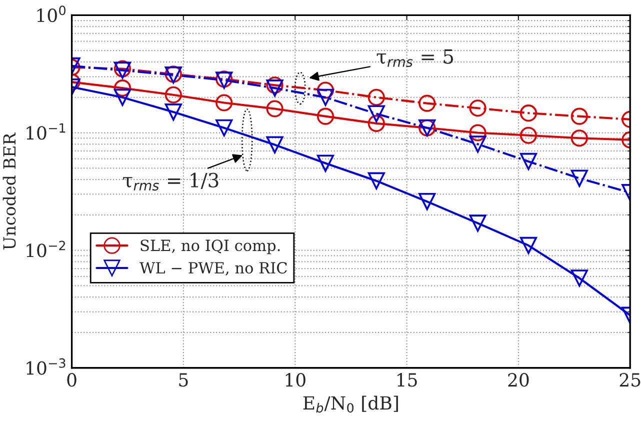  What do you see at coordinates (46, 366) in the screenshot?
I see `y-tick-label: 10$^{−3}$` at bounding box center [46, 366].